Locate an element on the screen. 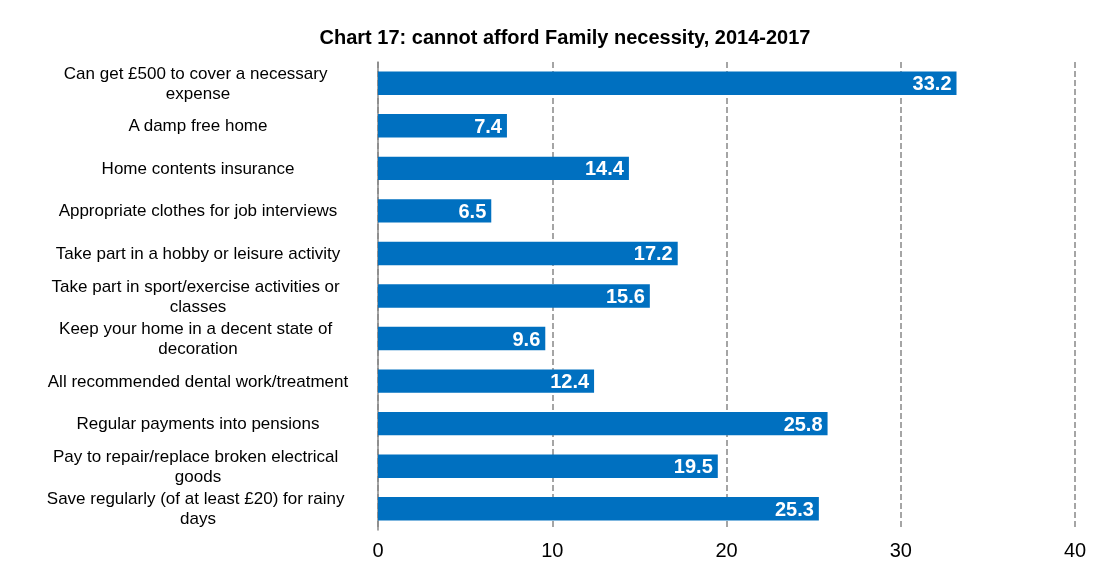 The height and width of the screenshot is (570, 1099). y-tick-label: Keep your home in a decent state of decoration is located at coordinates (198, 339).